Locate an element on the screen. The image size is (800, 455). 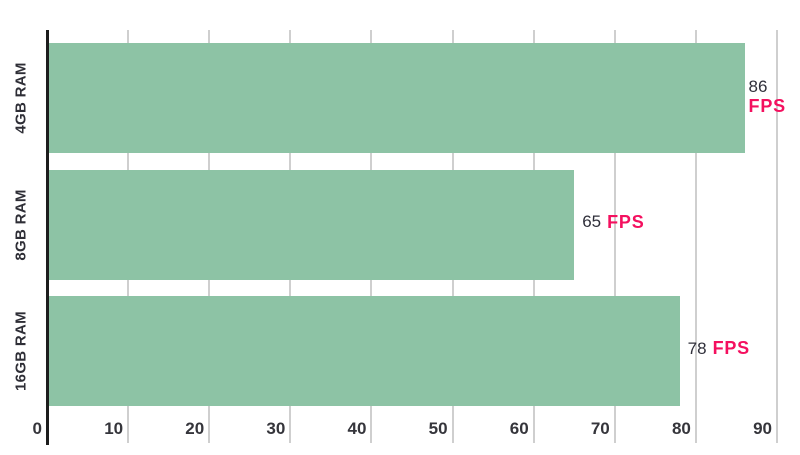
x-tick-label: 40 is located at coordinates (357, 428).